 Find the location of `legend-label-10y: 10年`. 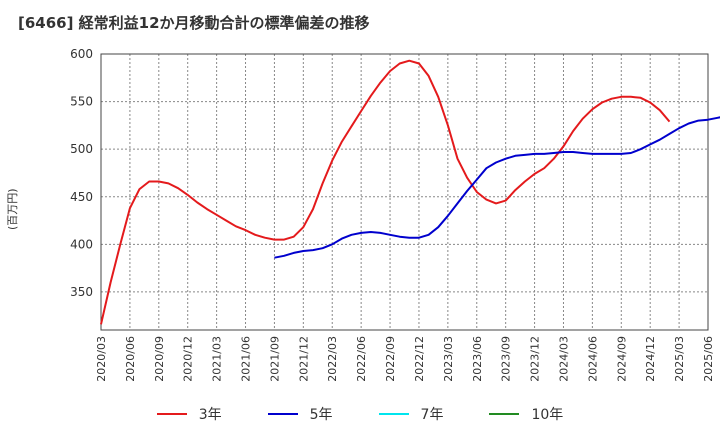

legend-label-10y: 10年 is located at coordinates (547, 415).